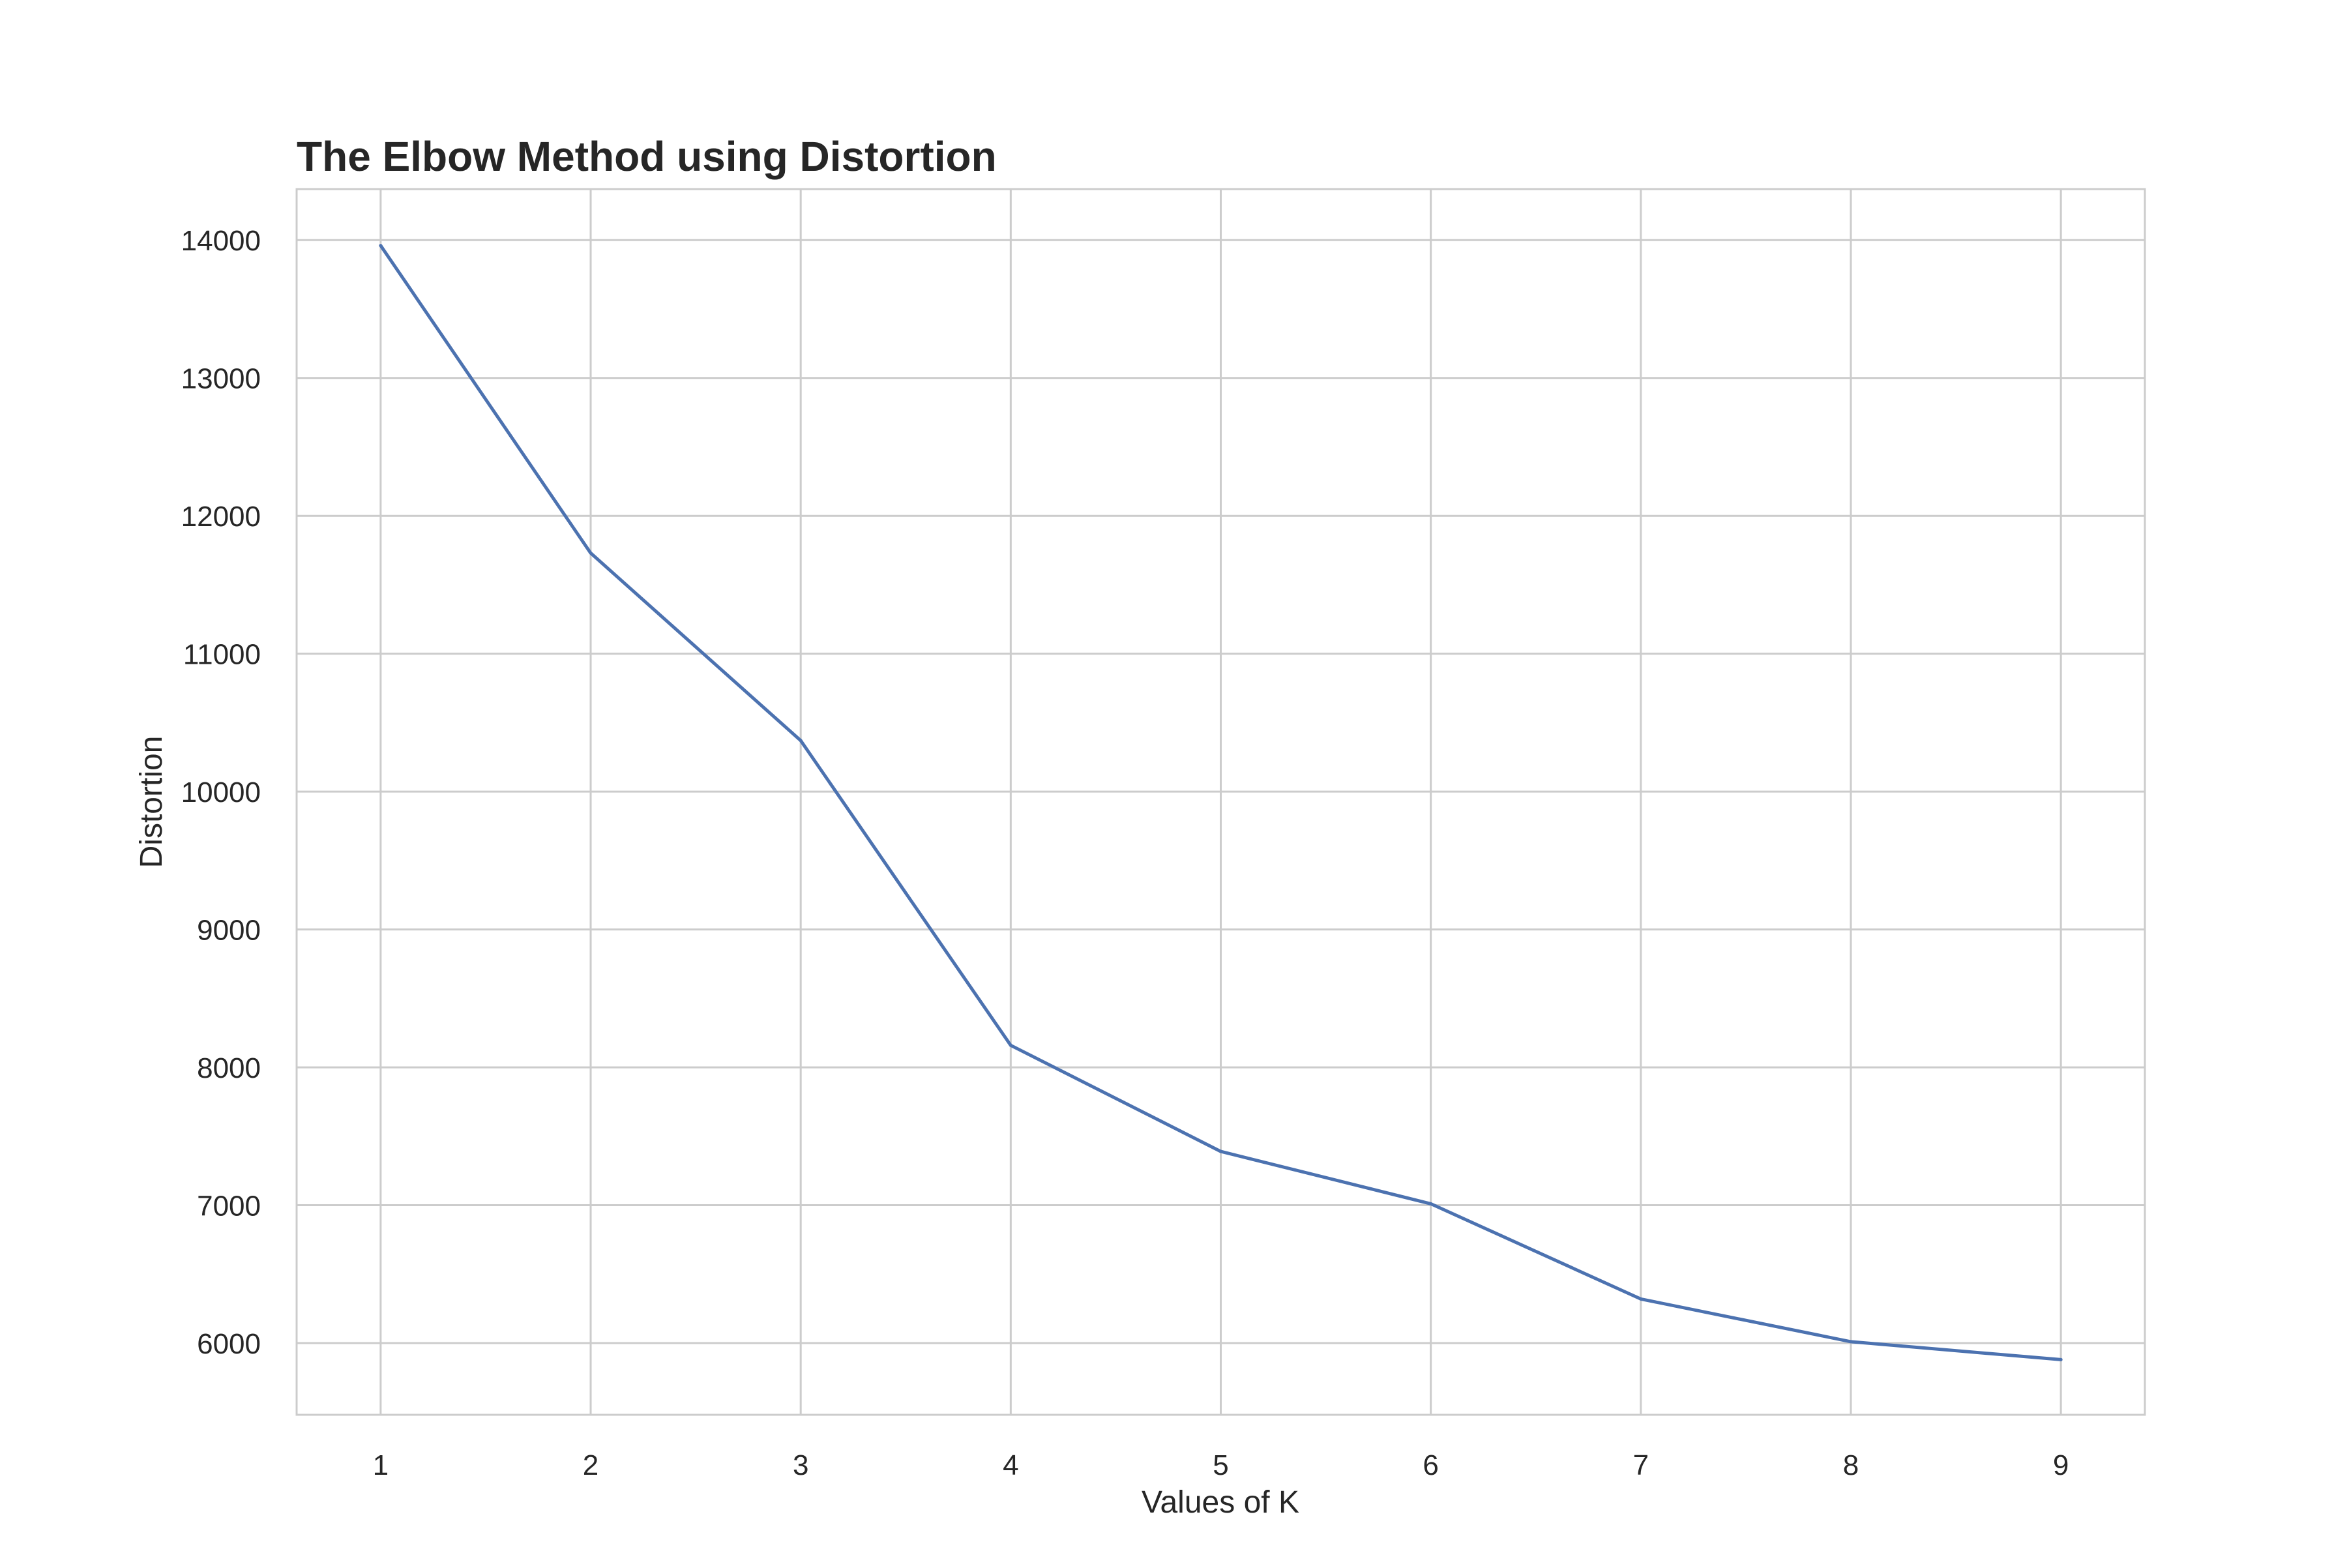 Image resolution: width=2347 pixels, height=1568 pixels. What do you see at coordinates (229, 931) in the screenshot?
I see `y-tick-label: 9000` at bounding box center [229, 931].